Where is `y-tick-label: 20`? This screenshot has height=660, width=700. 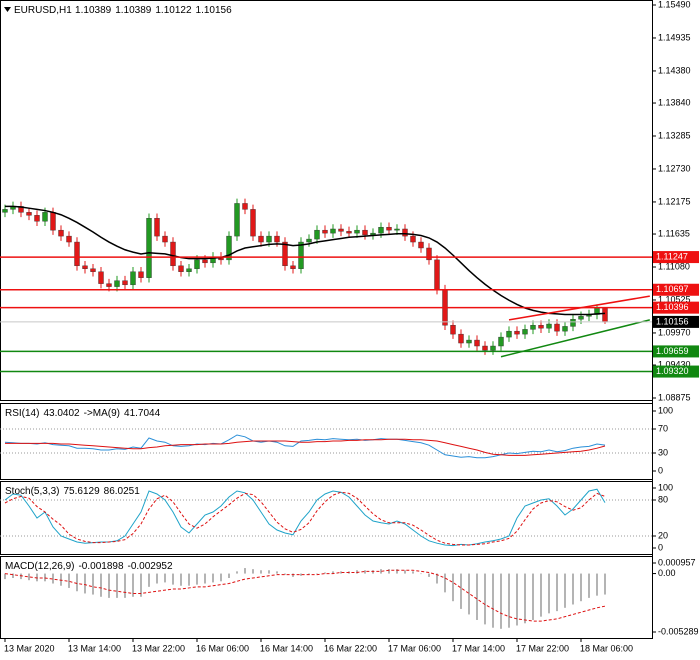 y-tick-label: 20 is located at coordinates (663, 535).